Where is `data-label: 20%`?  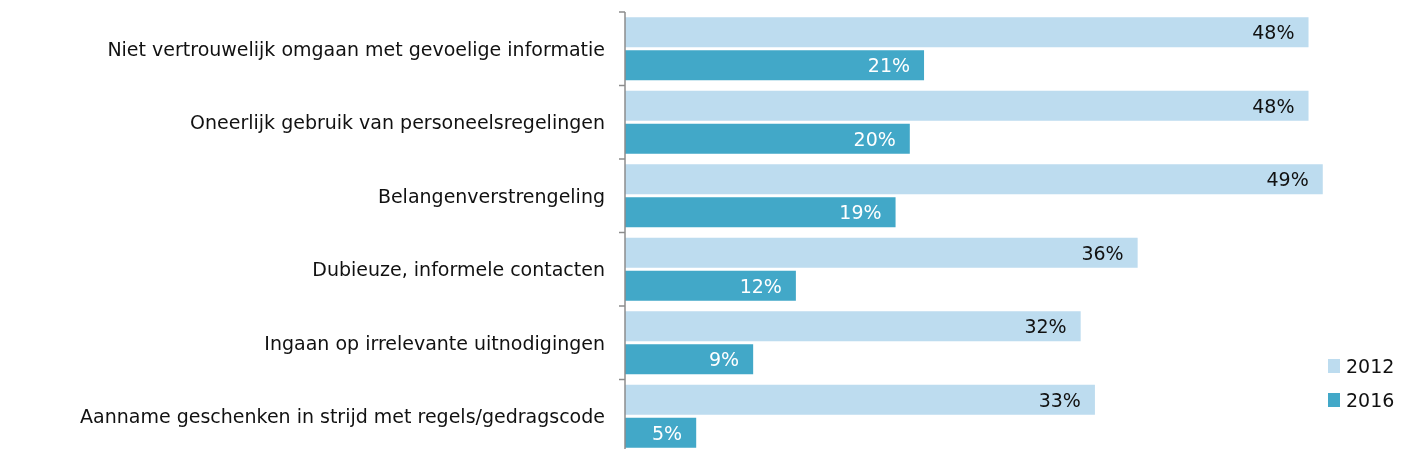 data-label: 20% is located at coordinates (874, 138).